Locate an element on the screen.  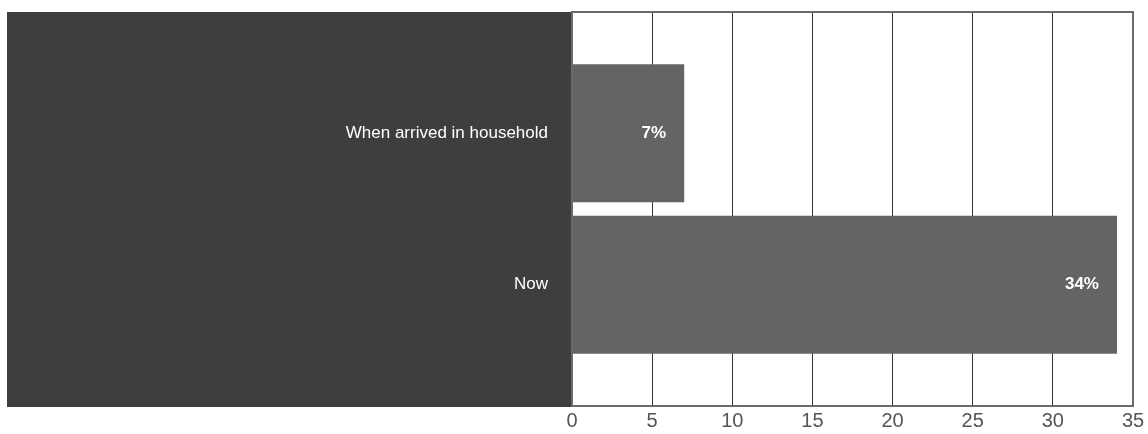
x-tick-label: 10 is located at coordinates (732, 419).